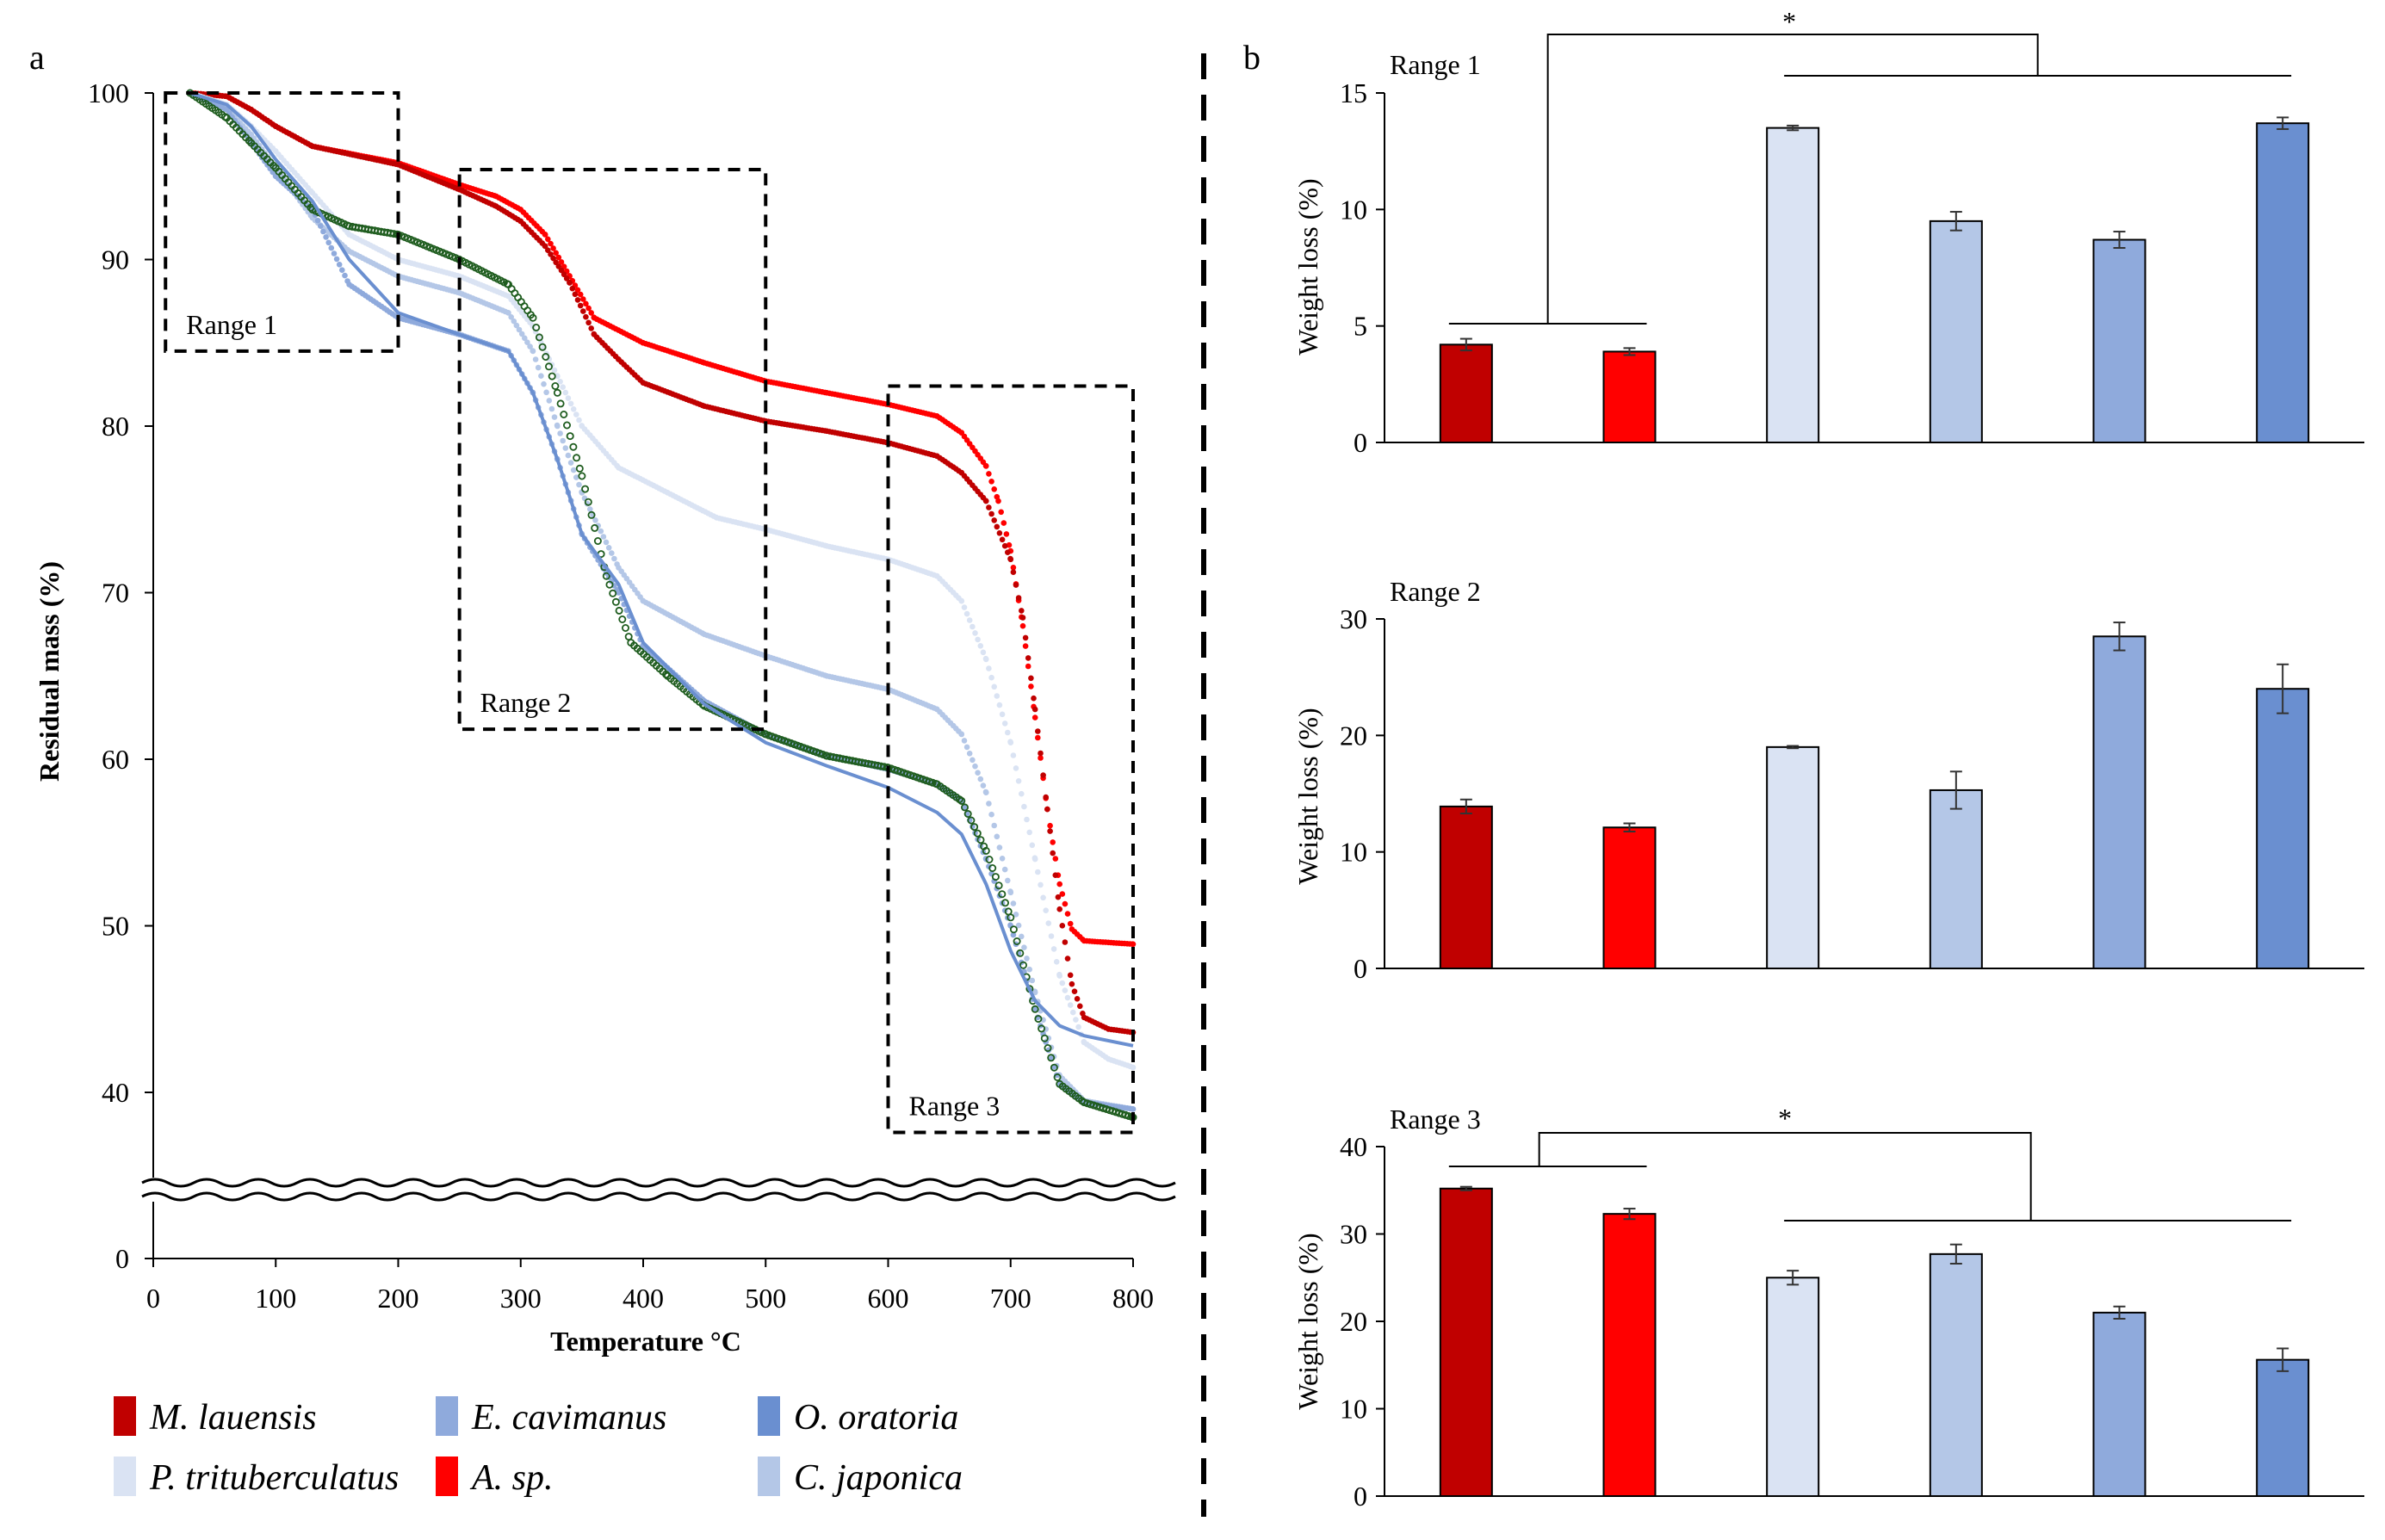  Describe the element at coordinates (50, 671) in the screenshot. I see `panel-a-y-axis-title: Residual mass (%)` at that location.